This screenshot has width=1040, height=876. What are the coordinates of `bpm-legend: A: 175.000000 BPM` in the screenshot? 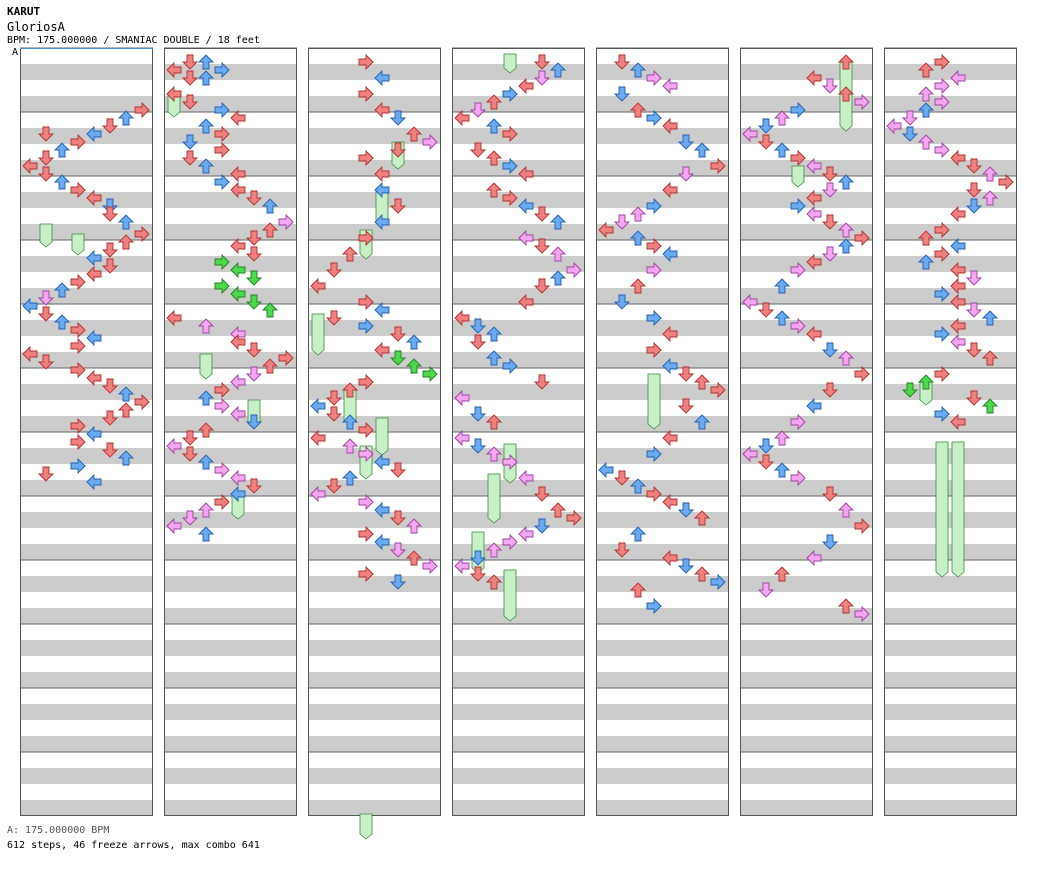 It's located at (58, 830).